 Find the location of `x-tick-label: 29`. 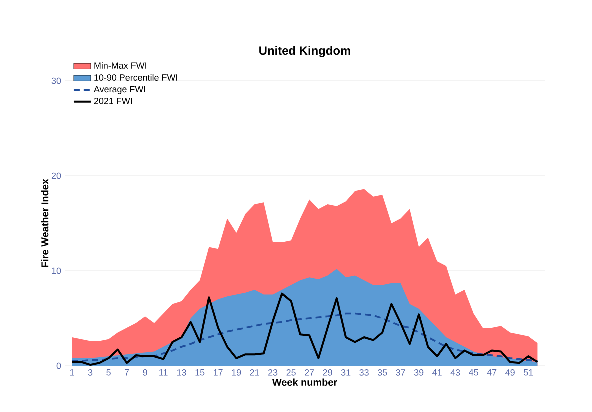

x-tick-label: 29 is located at coordinates (327, 373).